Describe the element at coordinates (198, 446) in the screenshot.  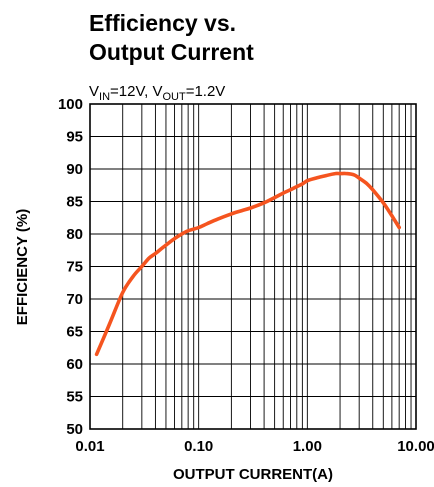
I see `x-tick-label: 0.10` at that location.